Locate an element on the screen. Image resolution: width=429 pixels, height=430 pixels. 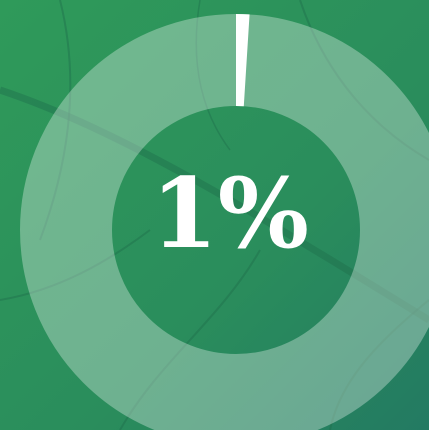
value-label: 1% is located at coordinates (230, 213).